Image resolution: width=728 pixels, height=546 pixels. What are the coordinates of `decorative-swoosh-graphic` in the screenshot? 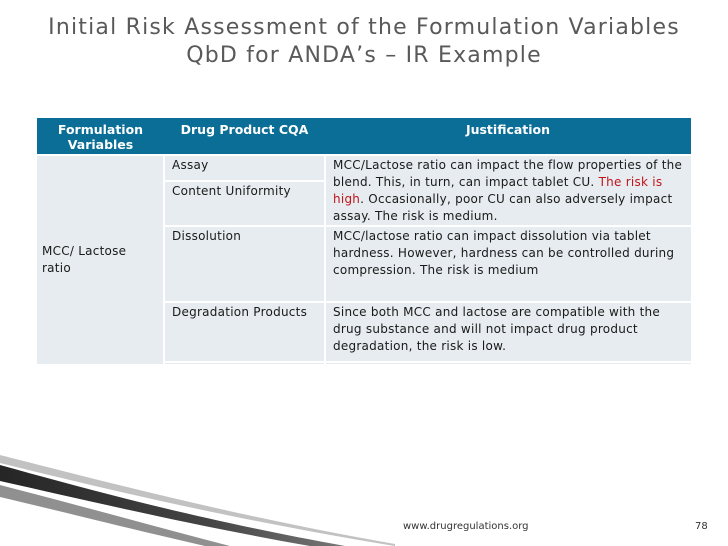 It's located at (197, 500).